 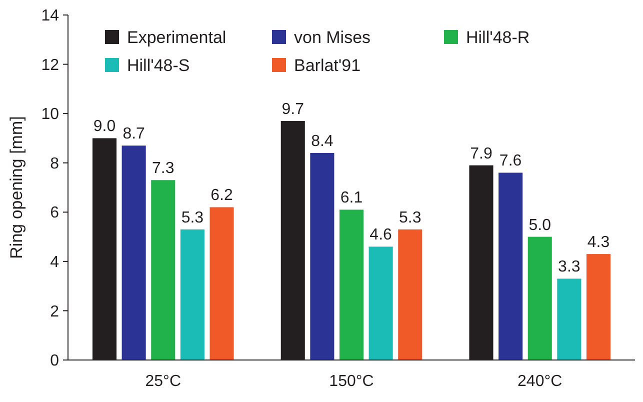 What do you see at coordinates (481, 153) in the screenshot?
I see `data-label: 7.9` at bounding box center [481, 153].